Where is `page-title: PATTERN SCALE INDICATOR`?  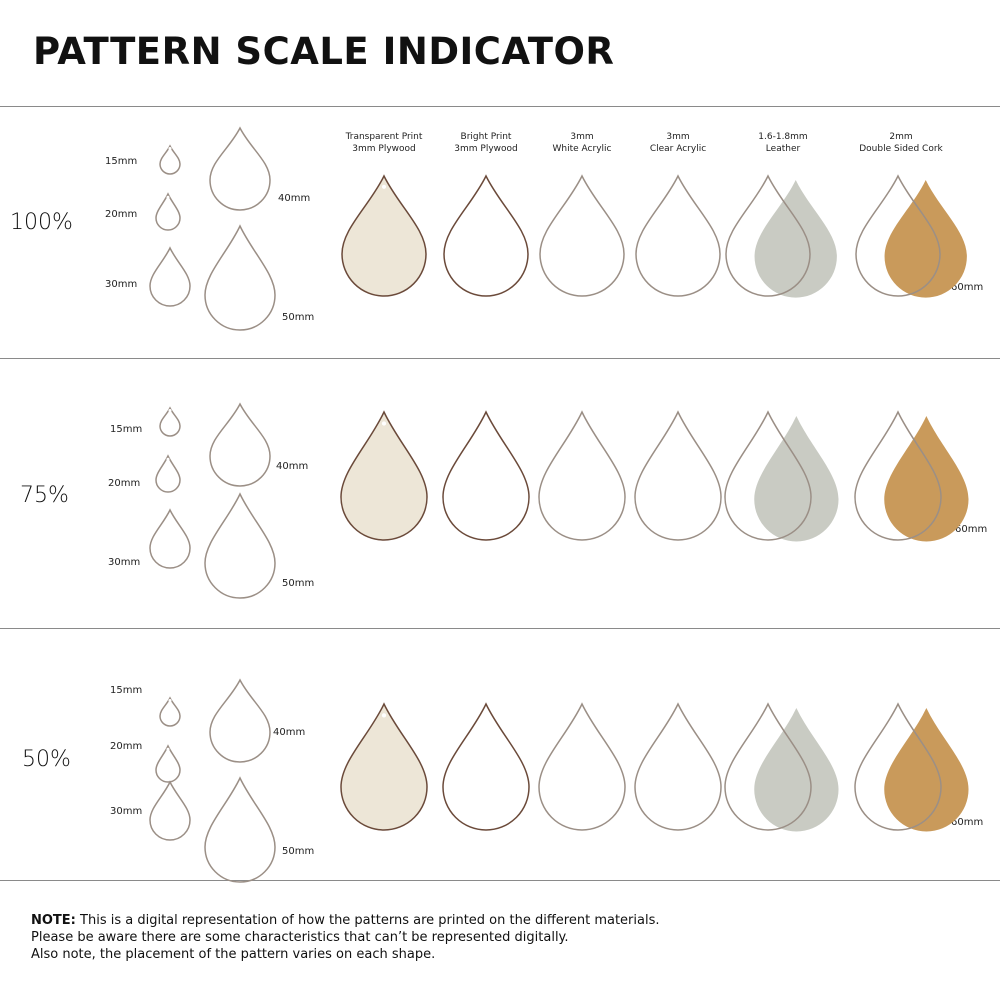 page-title: PATTERN SCALE INDICATOR is located at coordinates (324, 51).